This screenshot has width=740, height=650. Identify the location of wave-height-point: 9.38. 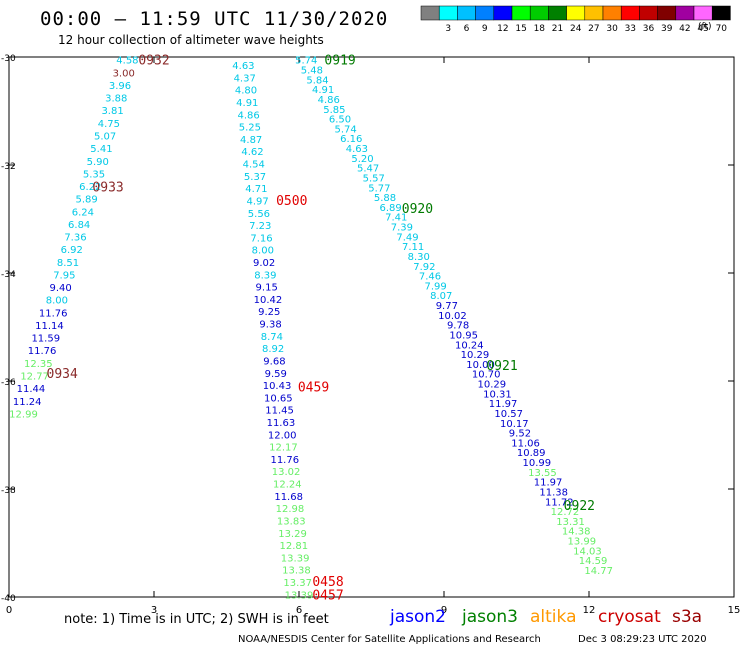
(270, 325).